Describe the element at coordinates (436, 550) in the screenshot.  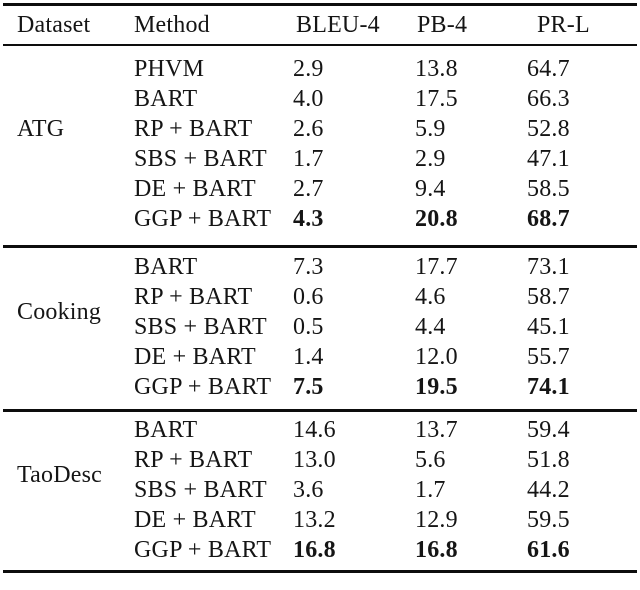
I see `pb4-cell: 16.8` at that location.